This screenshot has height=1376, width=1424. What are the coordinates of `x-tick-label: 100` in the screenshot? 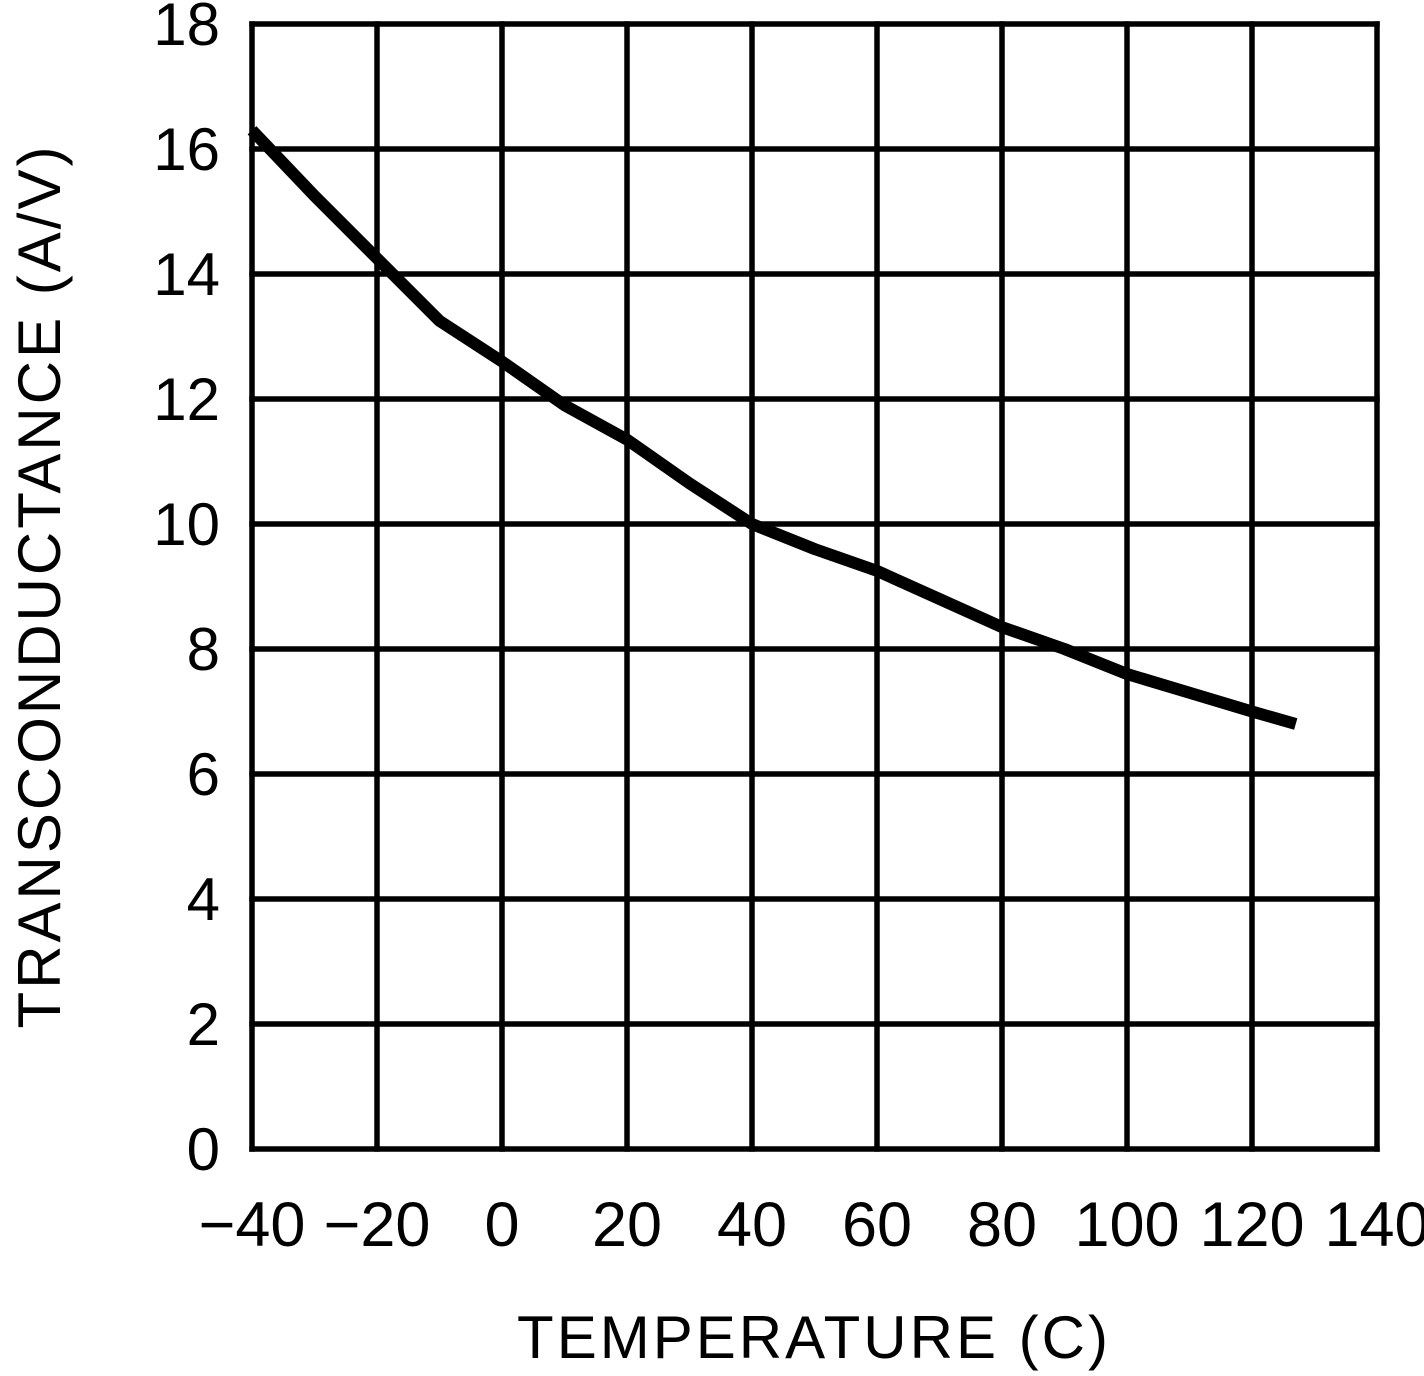 It's located at (1126, 1225).